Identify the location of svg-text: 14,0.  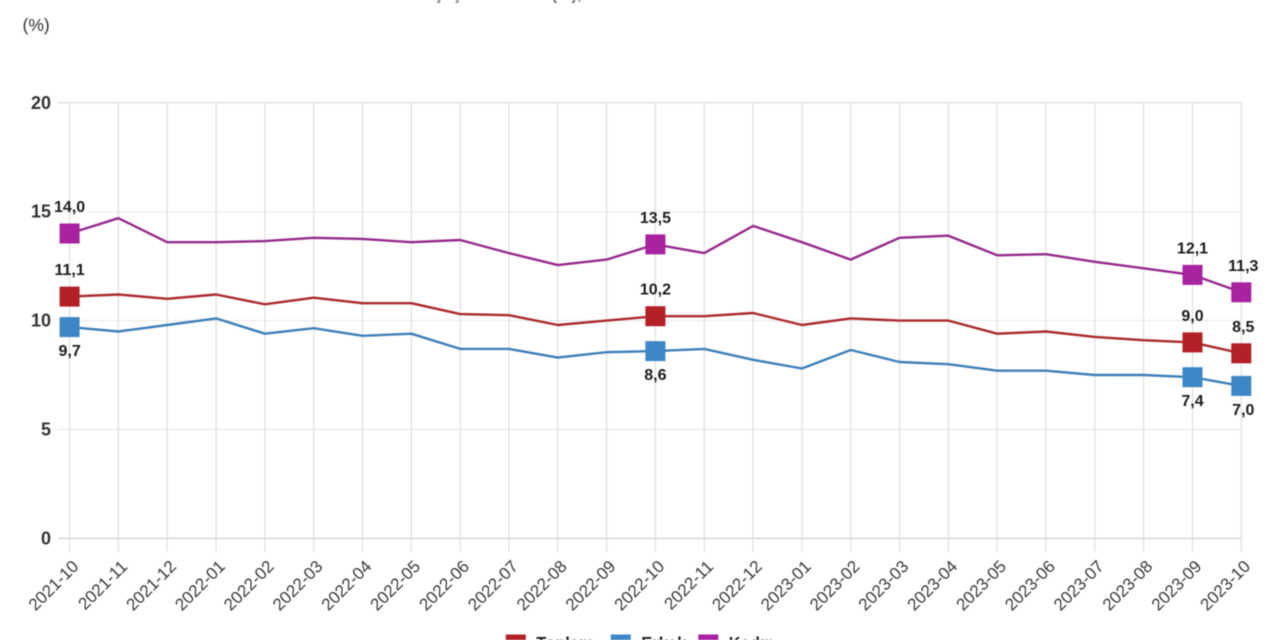
(69, 207).